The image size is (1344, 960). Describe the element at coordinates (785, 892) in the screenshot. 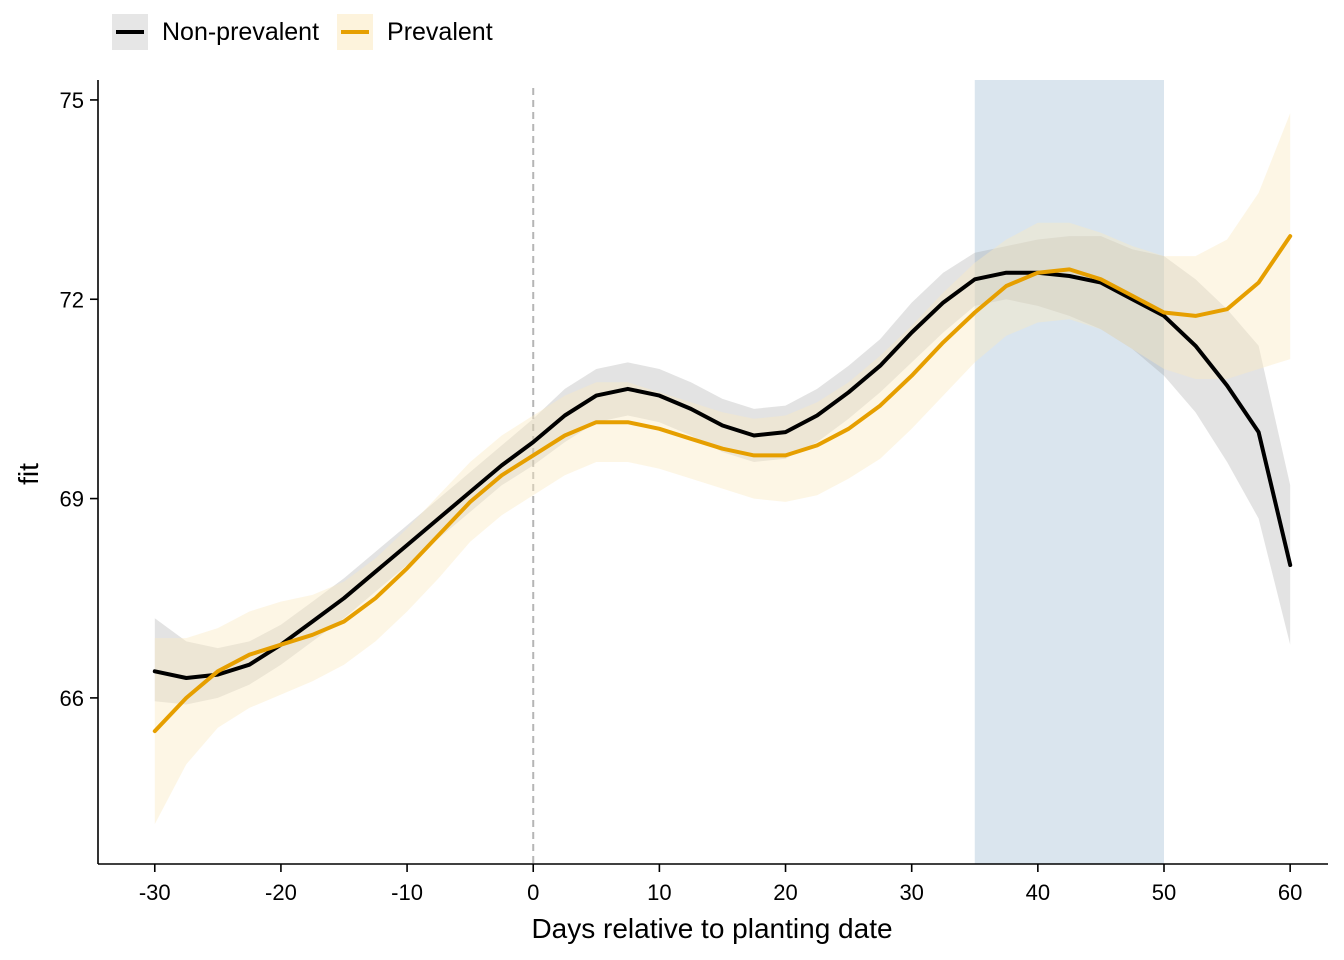

I see `x-tick-label: 20` at that location.